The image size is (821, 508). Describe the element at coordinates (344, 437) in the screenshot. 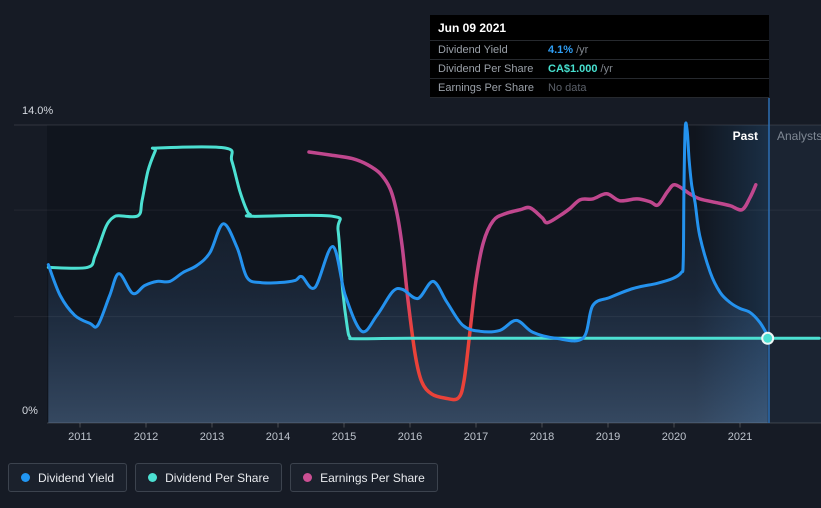

I see `x-tick-2015: 2015` at that location.